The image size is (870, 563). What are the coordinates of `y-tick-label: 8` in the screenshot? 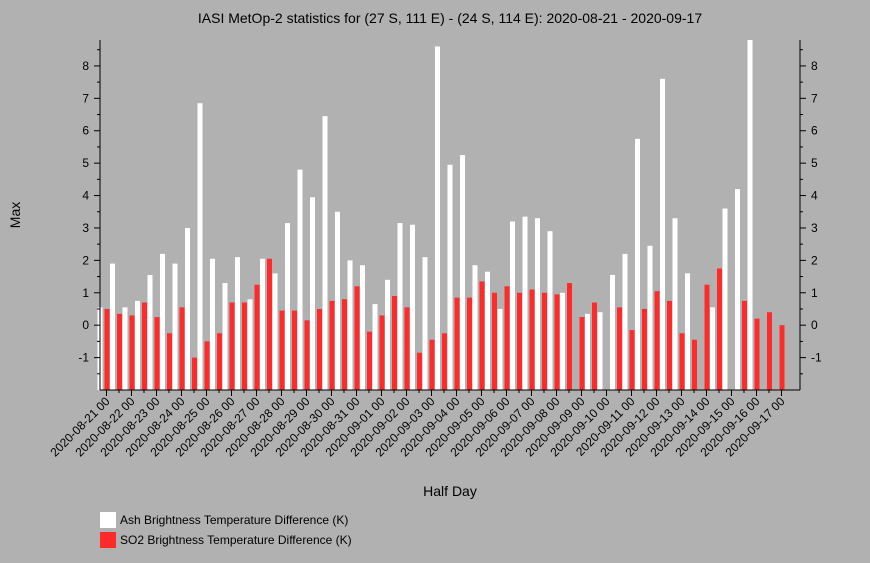 It's located at (85, 66).